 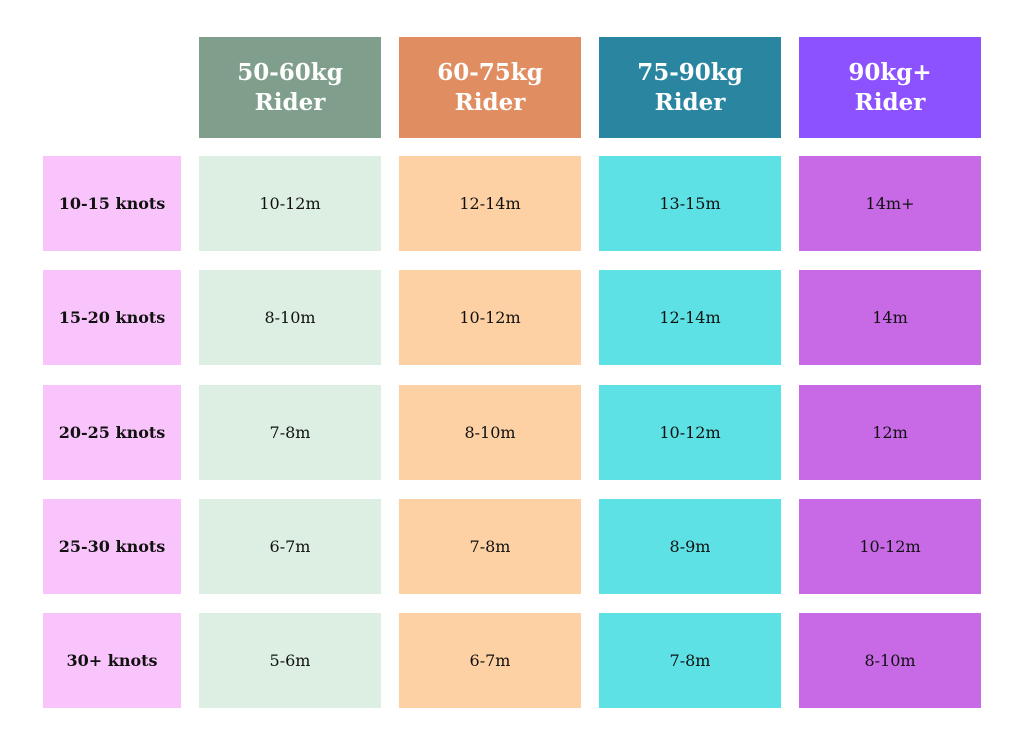 What do you see at coordinates (290, 72) in the screenshot?
I see `header-weight: 50-60kg` at bounding box center [290, 72].